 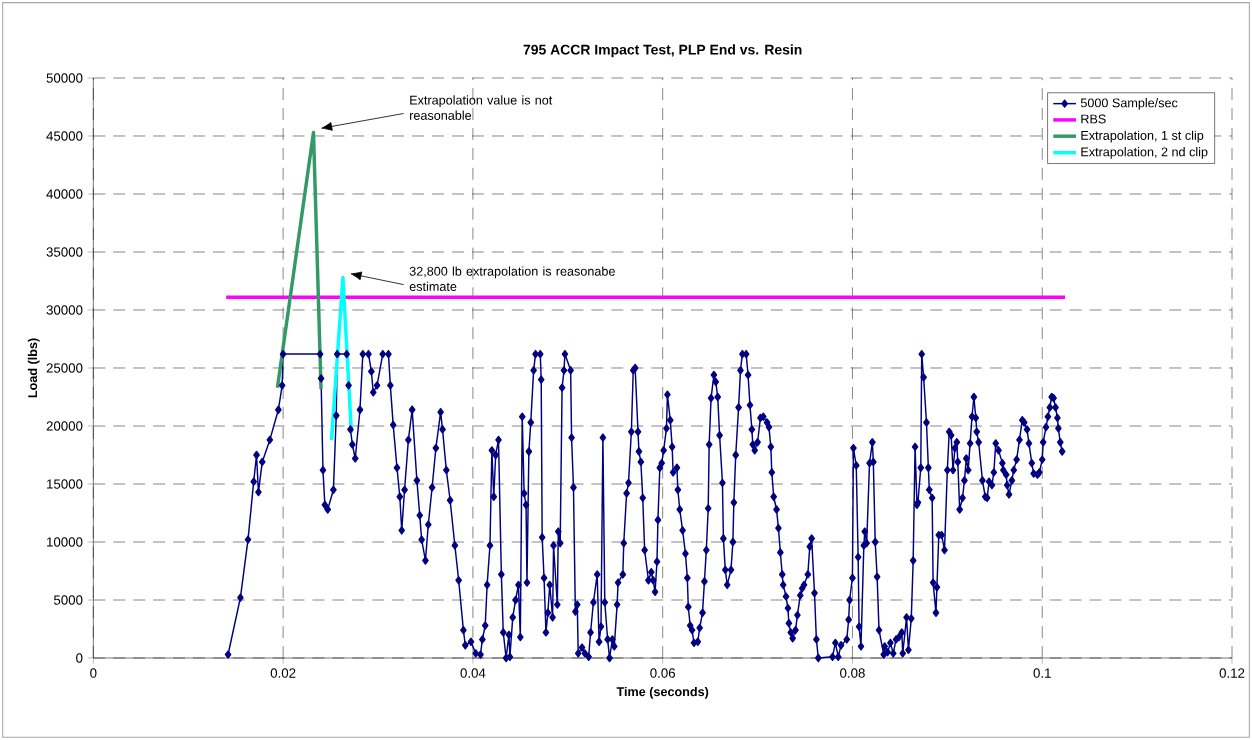 I want to click on y-tick-label: 15000, so click(x=65, y=484).